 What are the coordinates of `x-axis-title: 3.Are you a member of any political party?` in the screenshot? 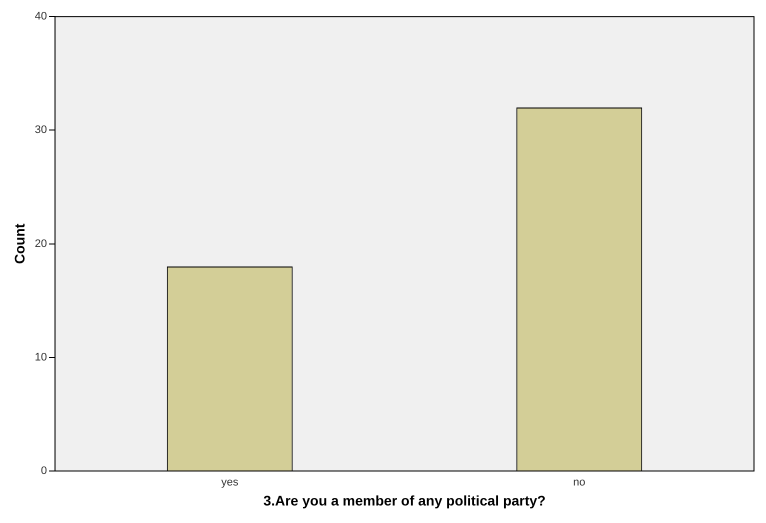 It's located at (404, 500).